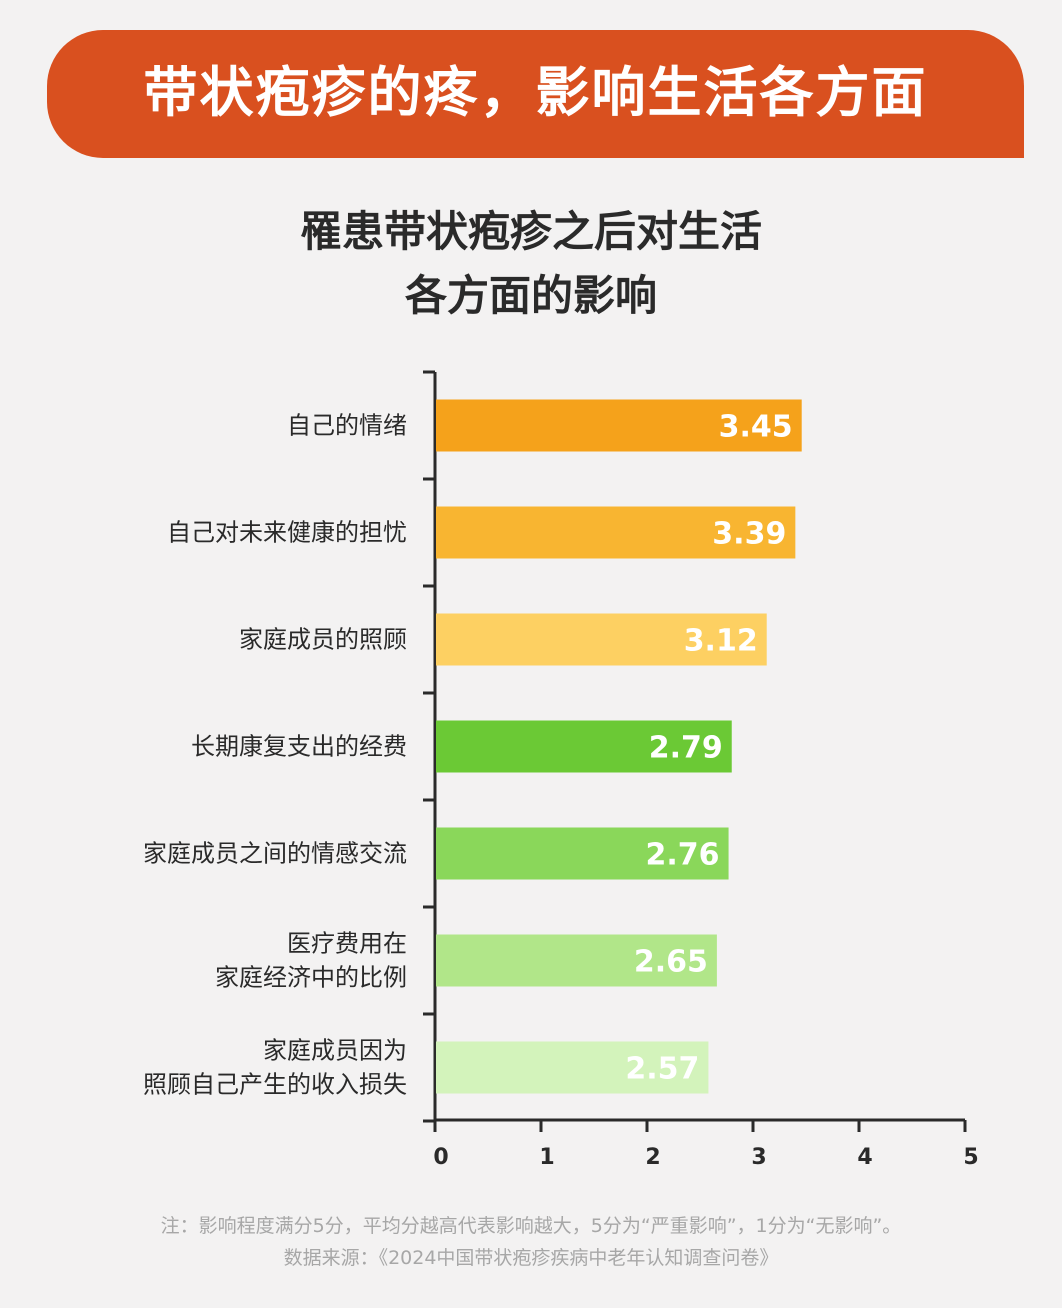  I want to click on x-tick-label: 0, so click(440, 1157).